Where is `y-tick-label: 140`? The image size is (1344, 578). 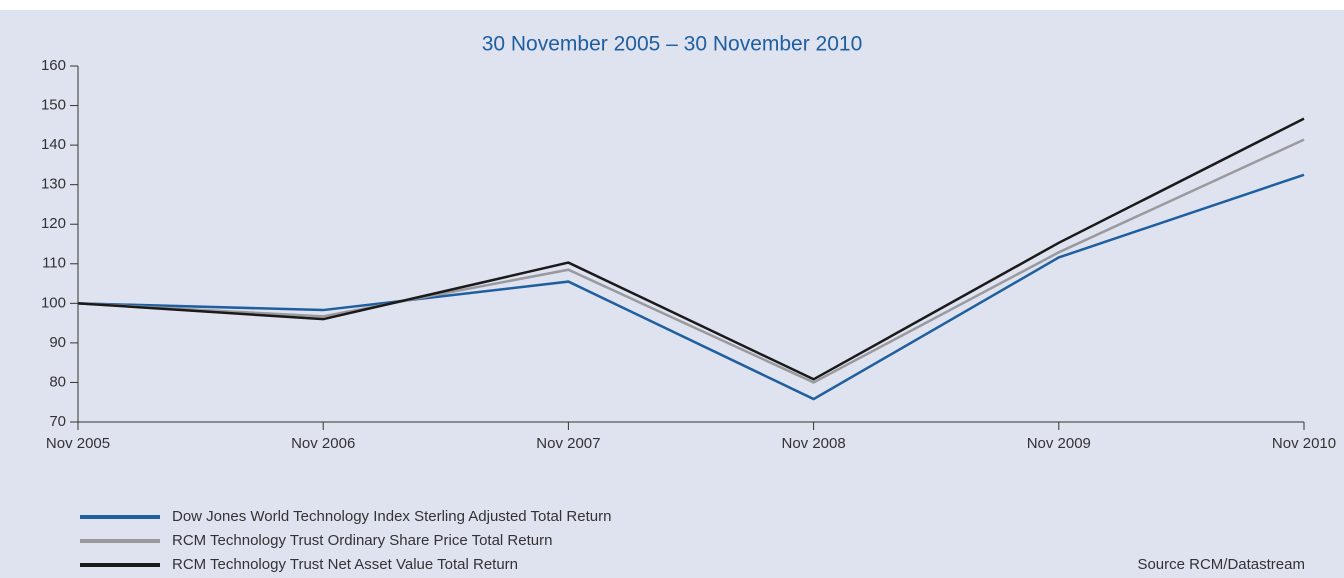 y-tick-label: 140 is located at coordinates (53, 144).